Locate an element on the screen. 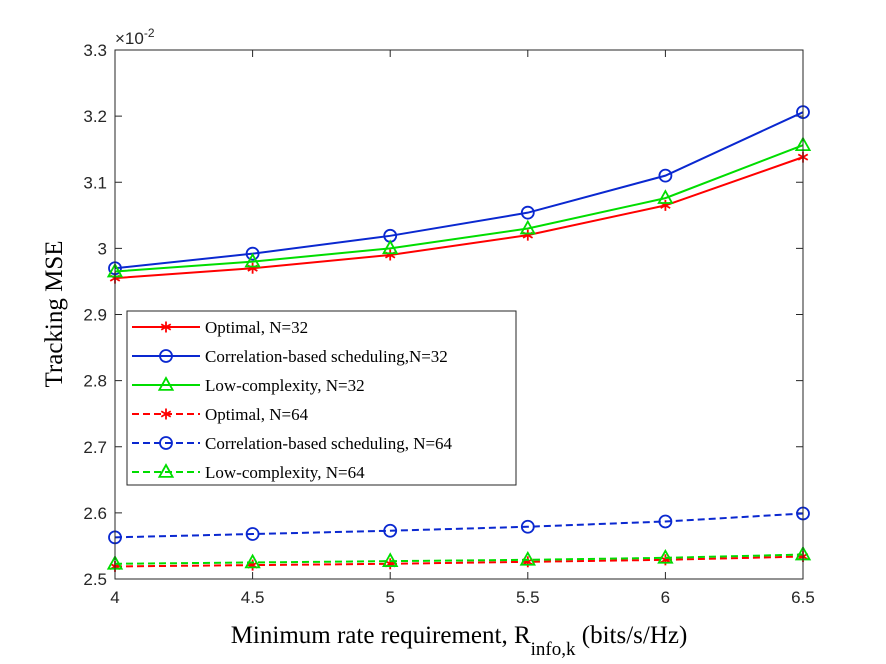 This screenshot has width=886, height=664. legend-entry: Low-complexity, N=64 is located at coordinates (248, 472).